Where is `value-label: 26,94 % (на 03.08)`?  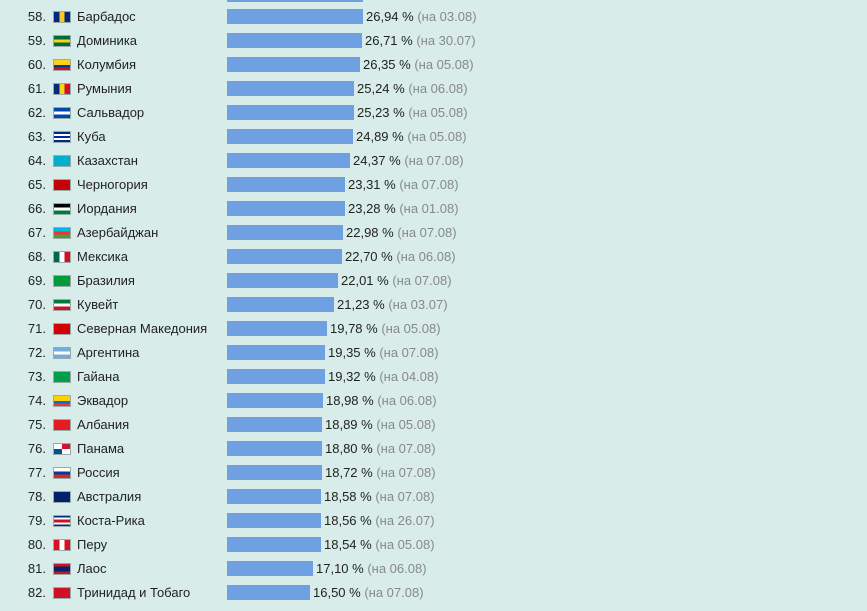 value-label: 26,94 % (на 03.08) is located at coordinates (421, 17).